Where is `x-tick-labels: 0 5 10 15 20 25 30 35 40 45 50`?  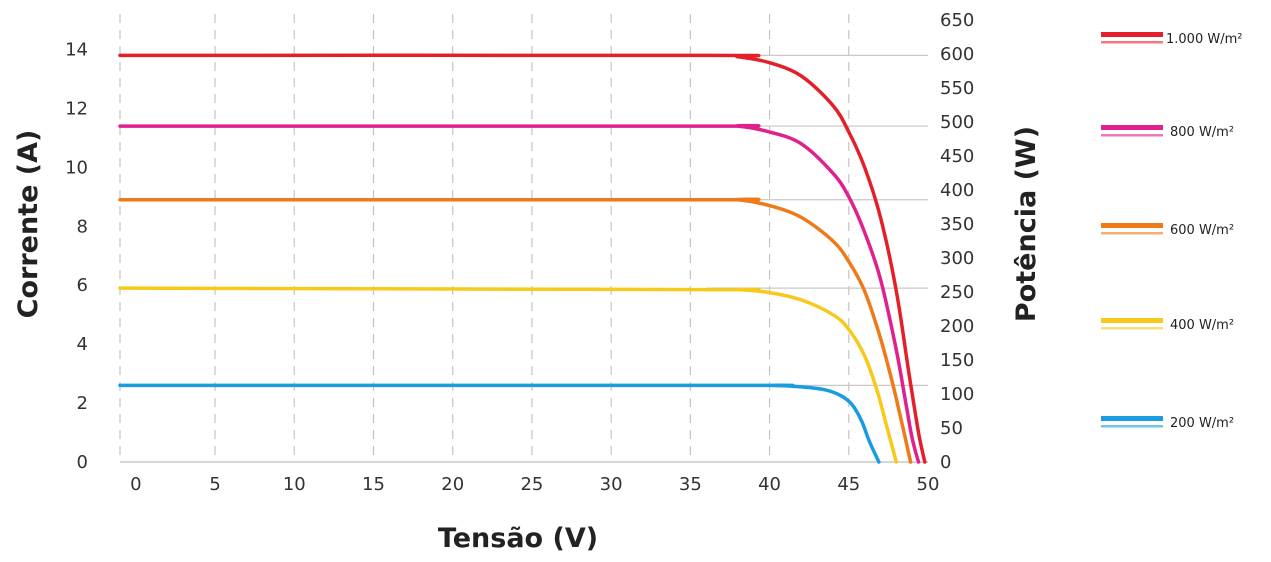
x-tick-labels: 0 5 10 15 20 25 30 35 40 45 50 is located at coordinates (534, 484).